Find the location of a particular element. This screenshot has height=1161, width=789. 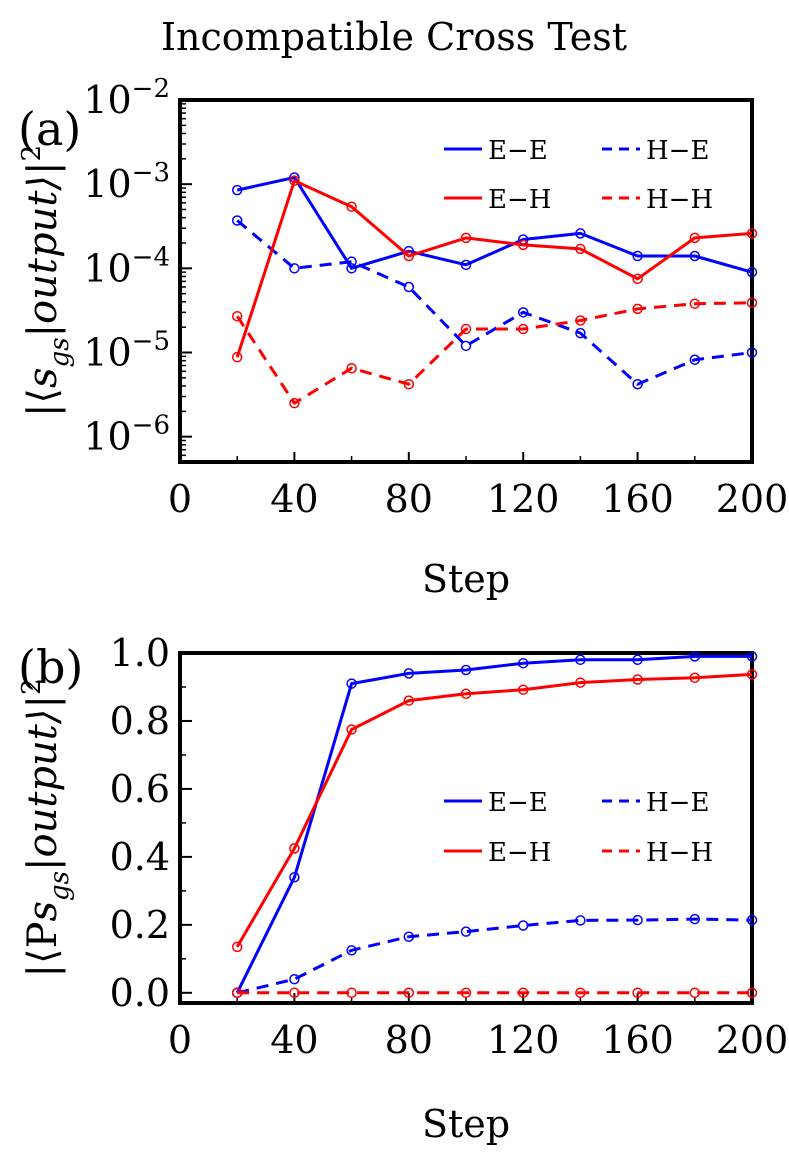

x-tick-label-a: 0 is located at coordinates (180, 499).